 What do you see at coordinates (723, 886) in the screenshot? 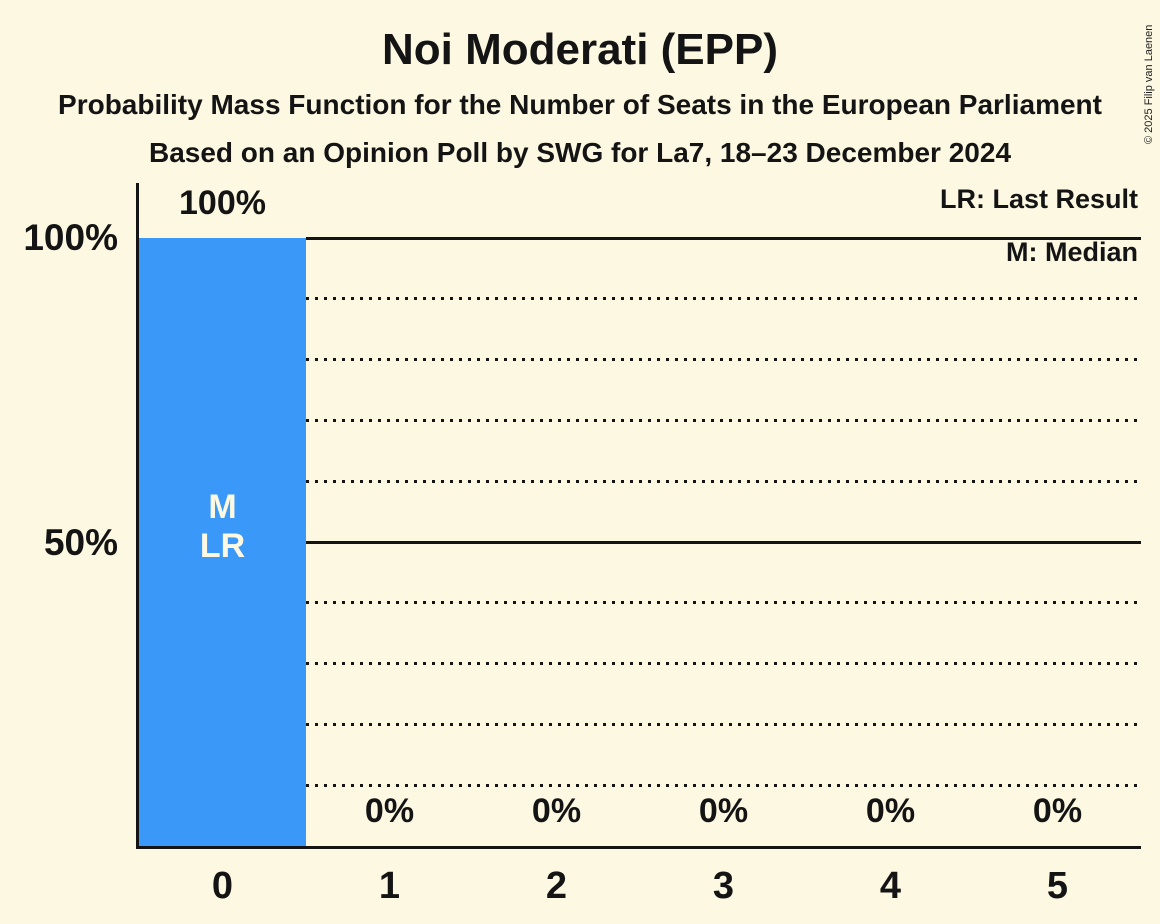
I see `x-tick-3: 3` at bounding box center [723, 886].